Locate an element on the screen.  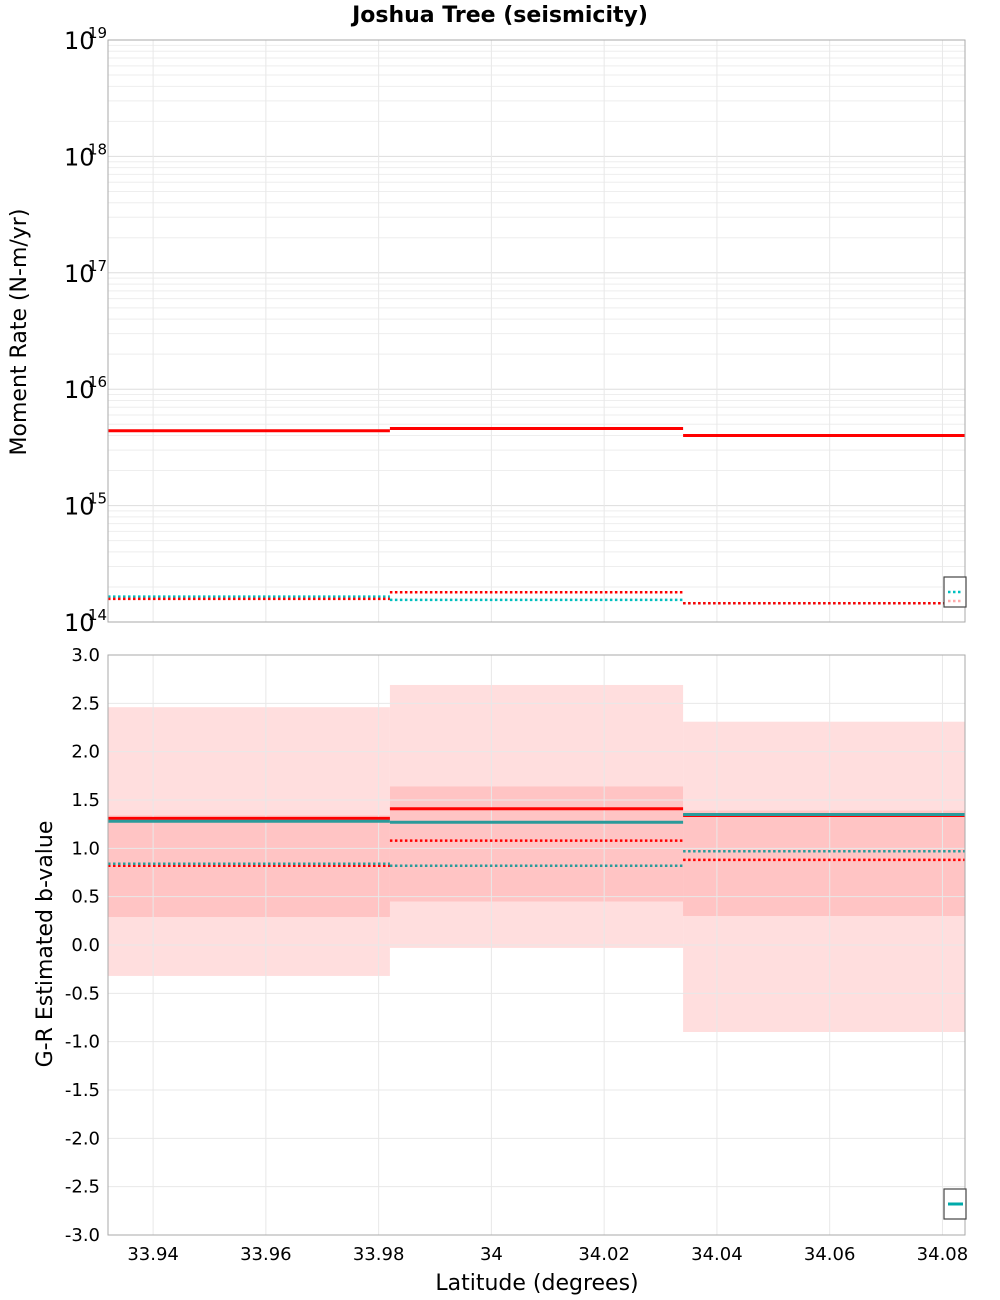
y-tick-label: 3.0 is located at coordinates (85, 655).